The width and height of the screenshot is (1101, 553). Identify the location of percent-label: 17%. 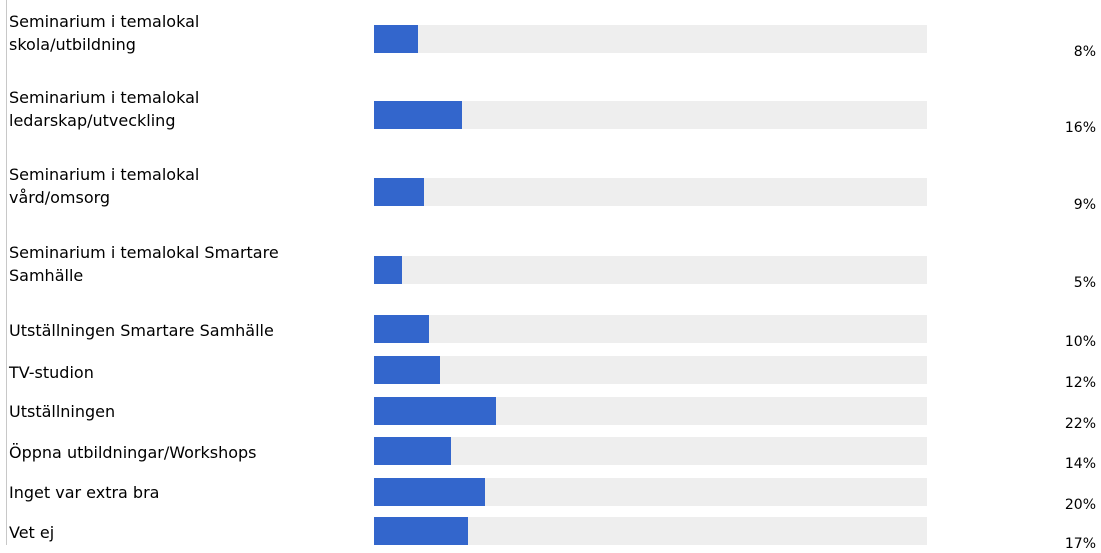
(1080, 544).